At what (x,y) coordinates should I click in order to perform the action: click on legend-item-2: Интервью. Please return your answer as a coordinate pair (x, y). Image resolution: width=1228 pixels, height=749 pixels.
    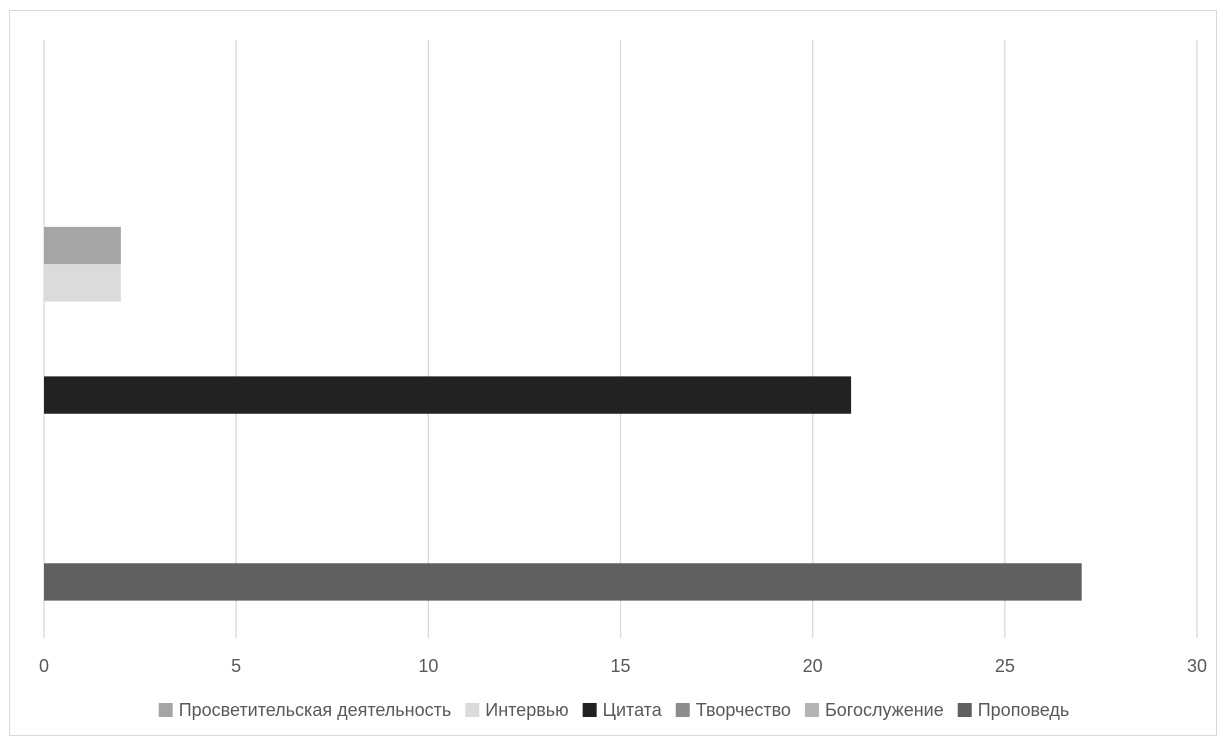
    Looking at the image, I should click on (517, 710).